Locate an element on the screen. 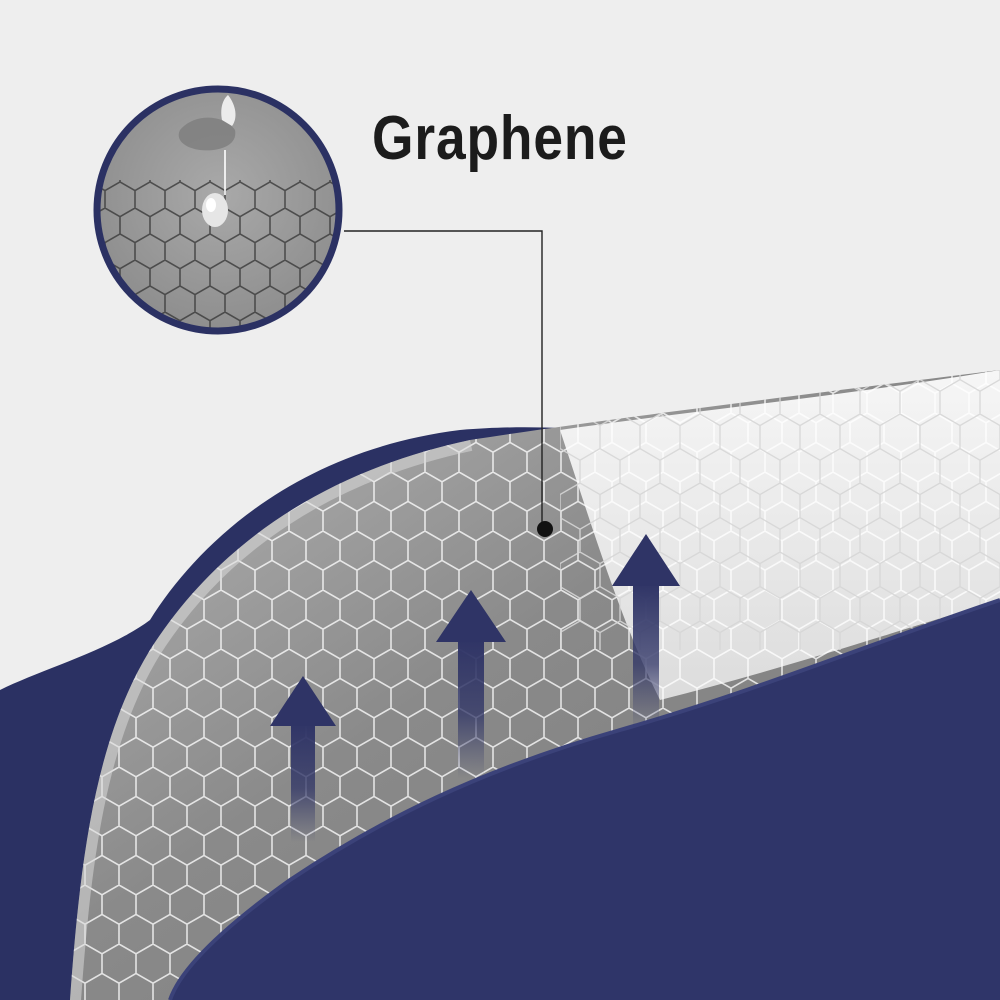 The height and width of the screenshot is (1000, 1000). callout-dot is located at coordinates (545, 529).